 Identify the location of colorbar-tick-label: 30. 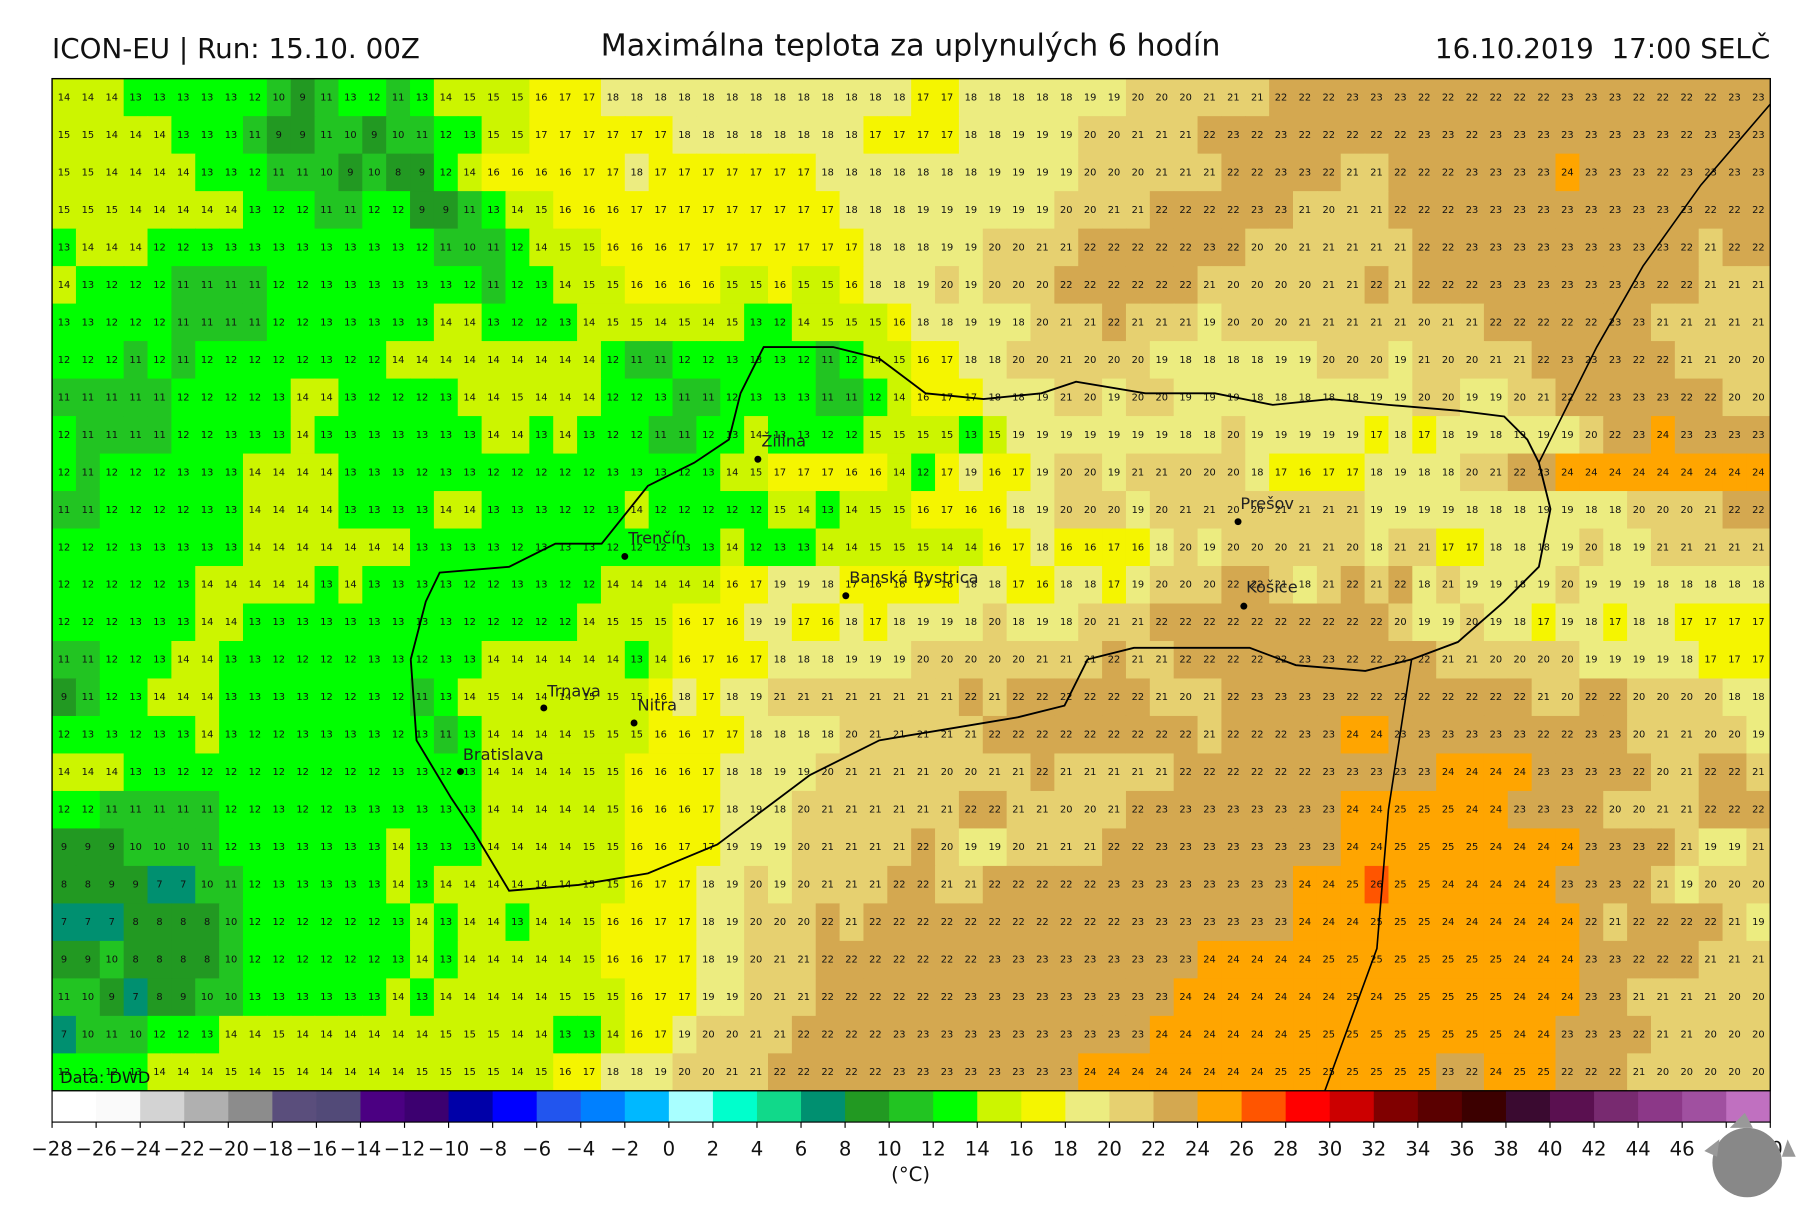
(1329, 1149).